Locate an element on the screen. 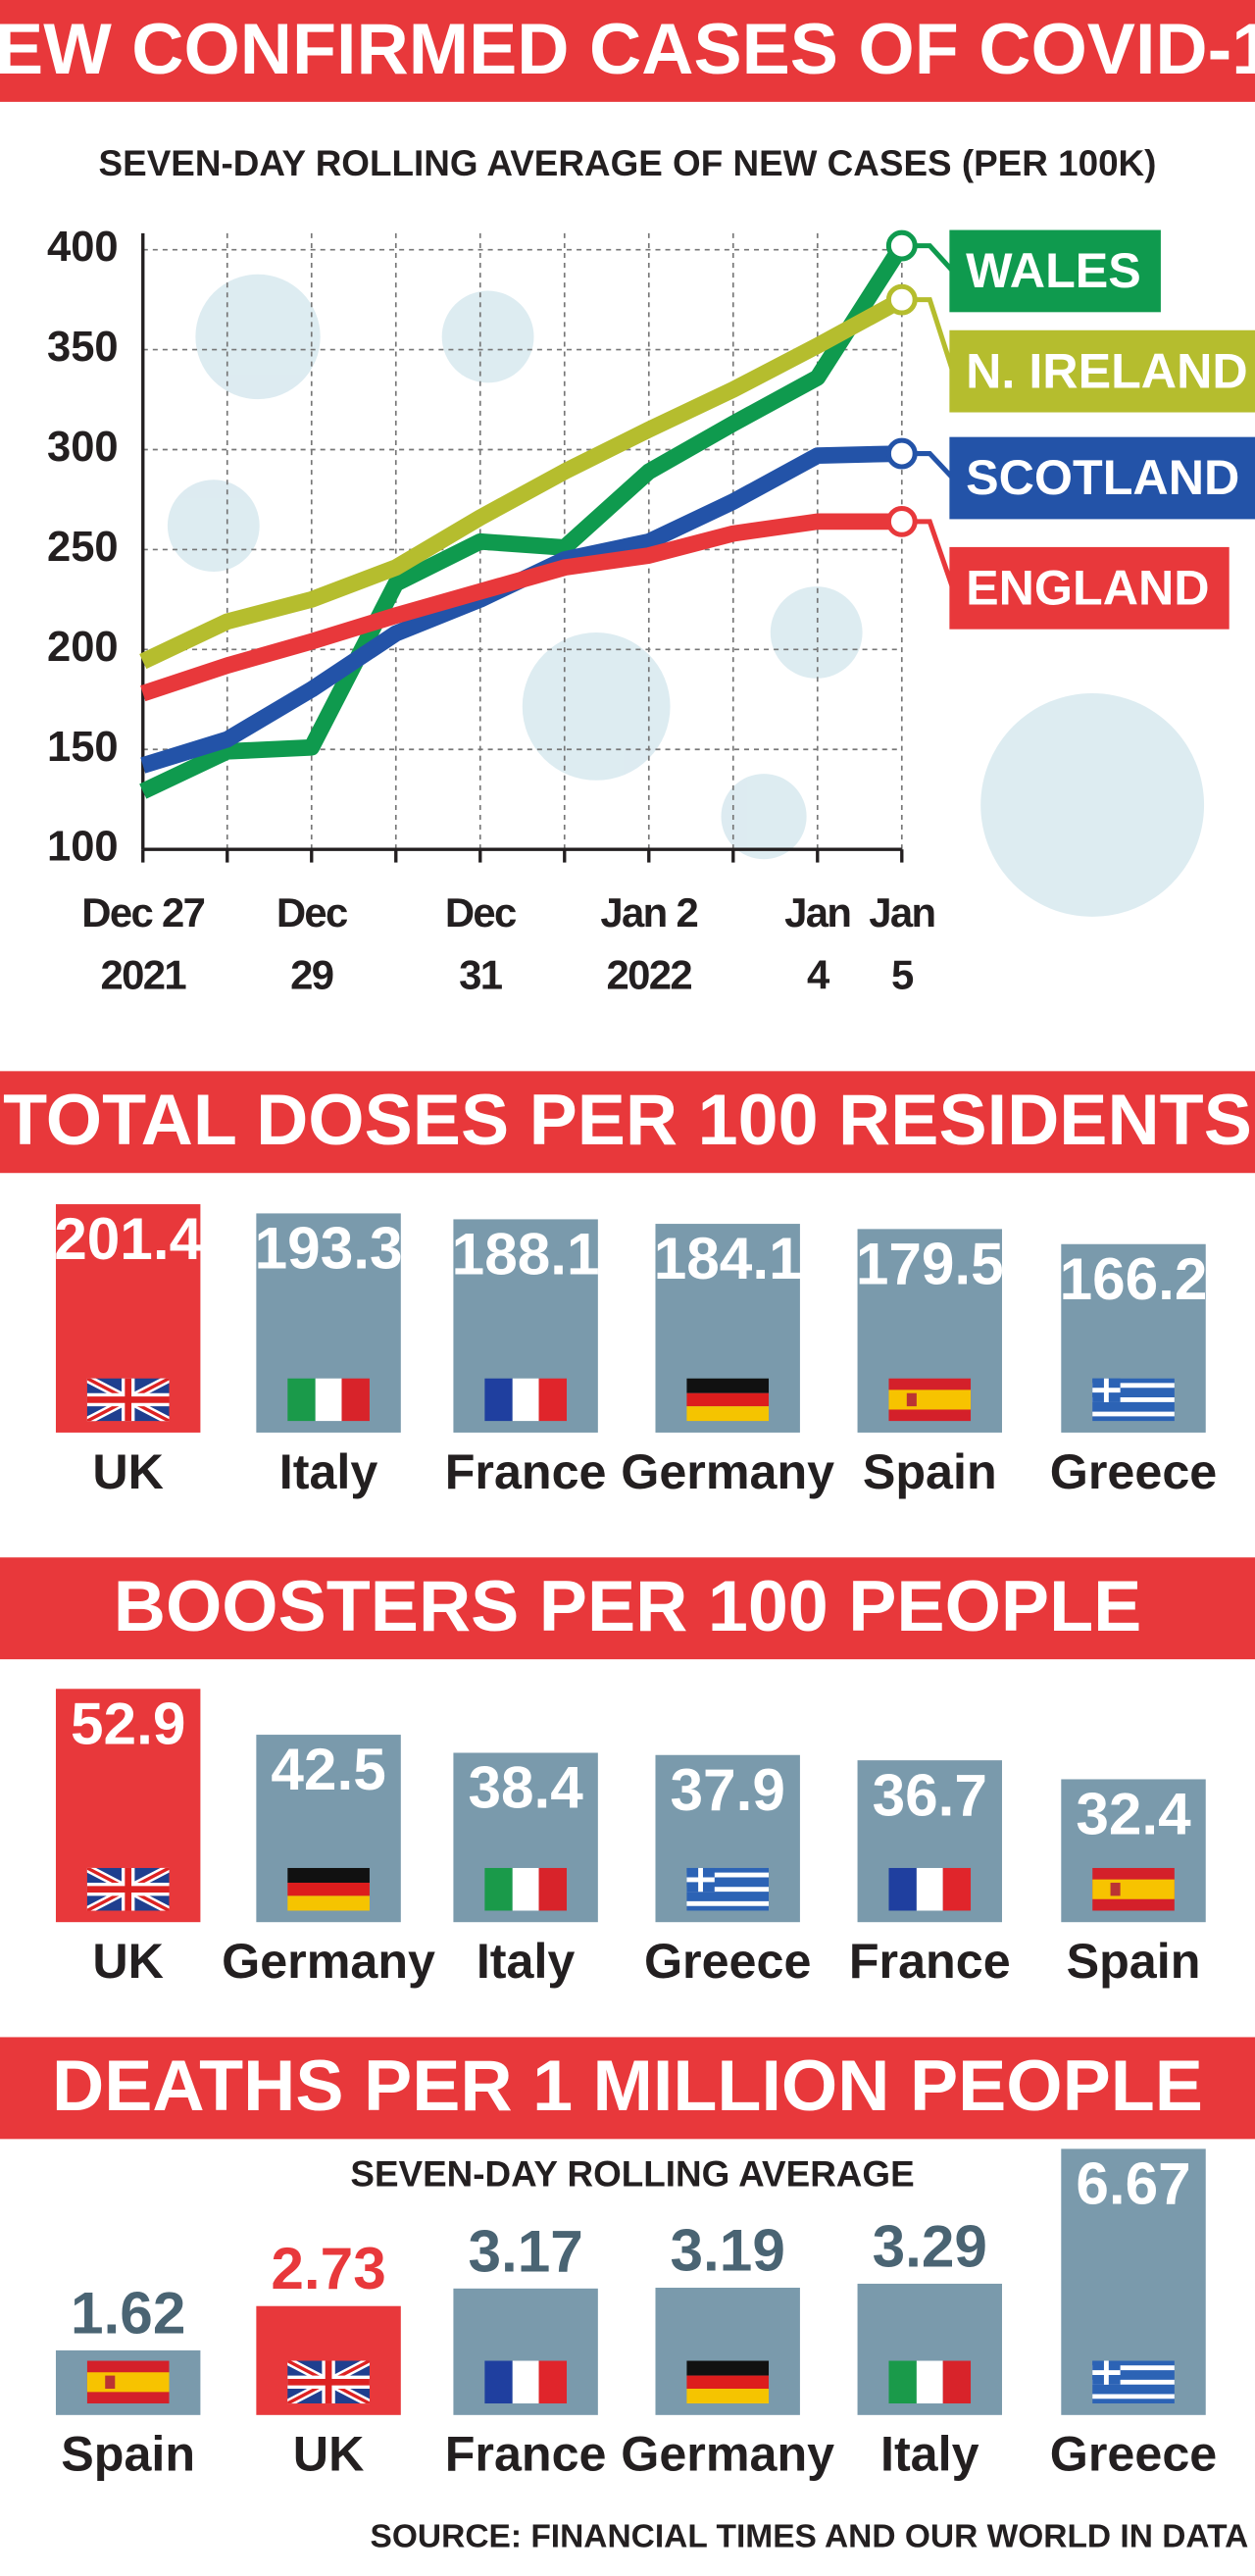 The image size is (1255, 2576). x-tick-label-box: Dec 31 is located at coordinates (481, 944).